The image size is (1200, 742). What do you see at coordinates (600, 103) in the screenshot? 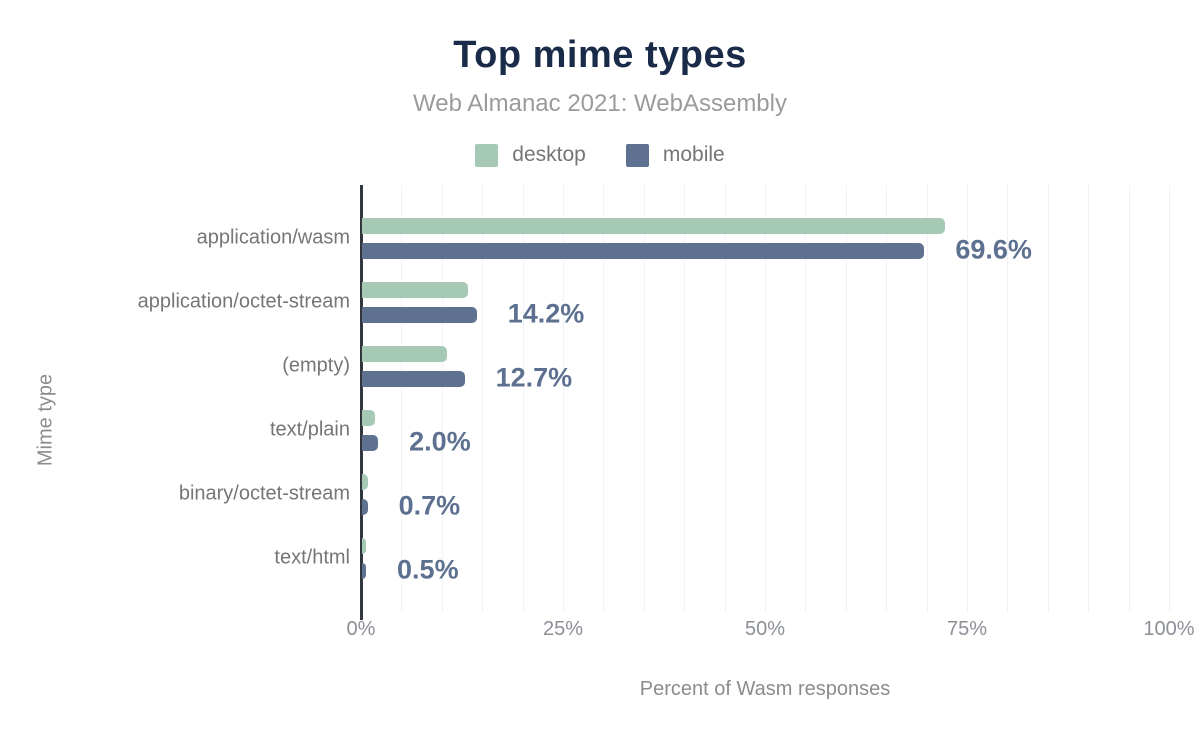
I see `chart-subtitle: Web Almanac 2021: WebAssembly` at bounding box center [600, 103].